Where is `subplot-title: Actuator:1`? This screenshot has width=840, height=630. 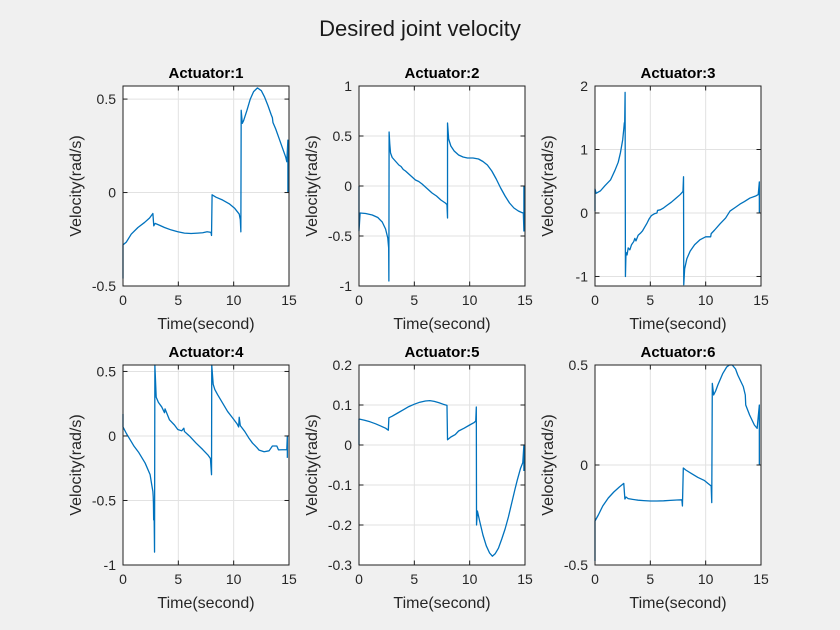
subplot-title: Actuator:1 is located at coordinates (205, 73).